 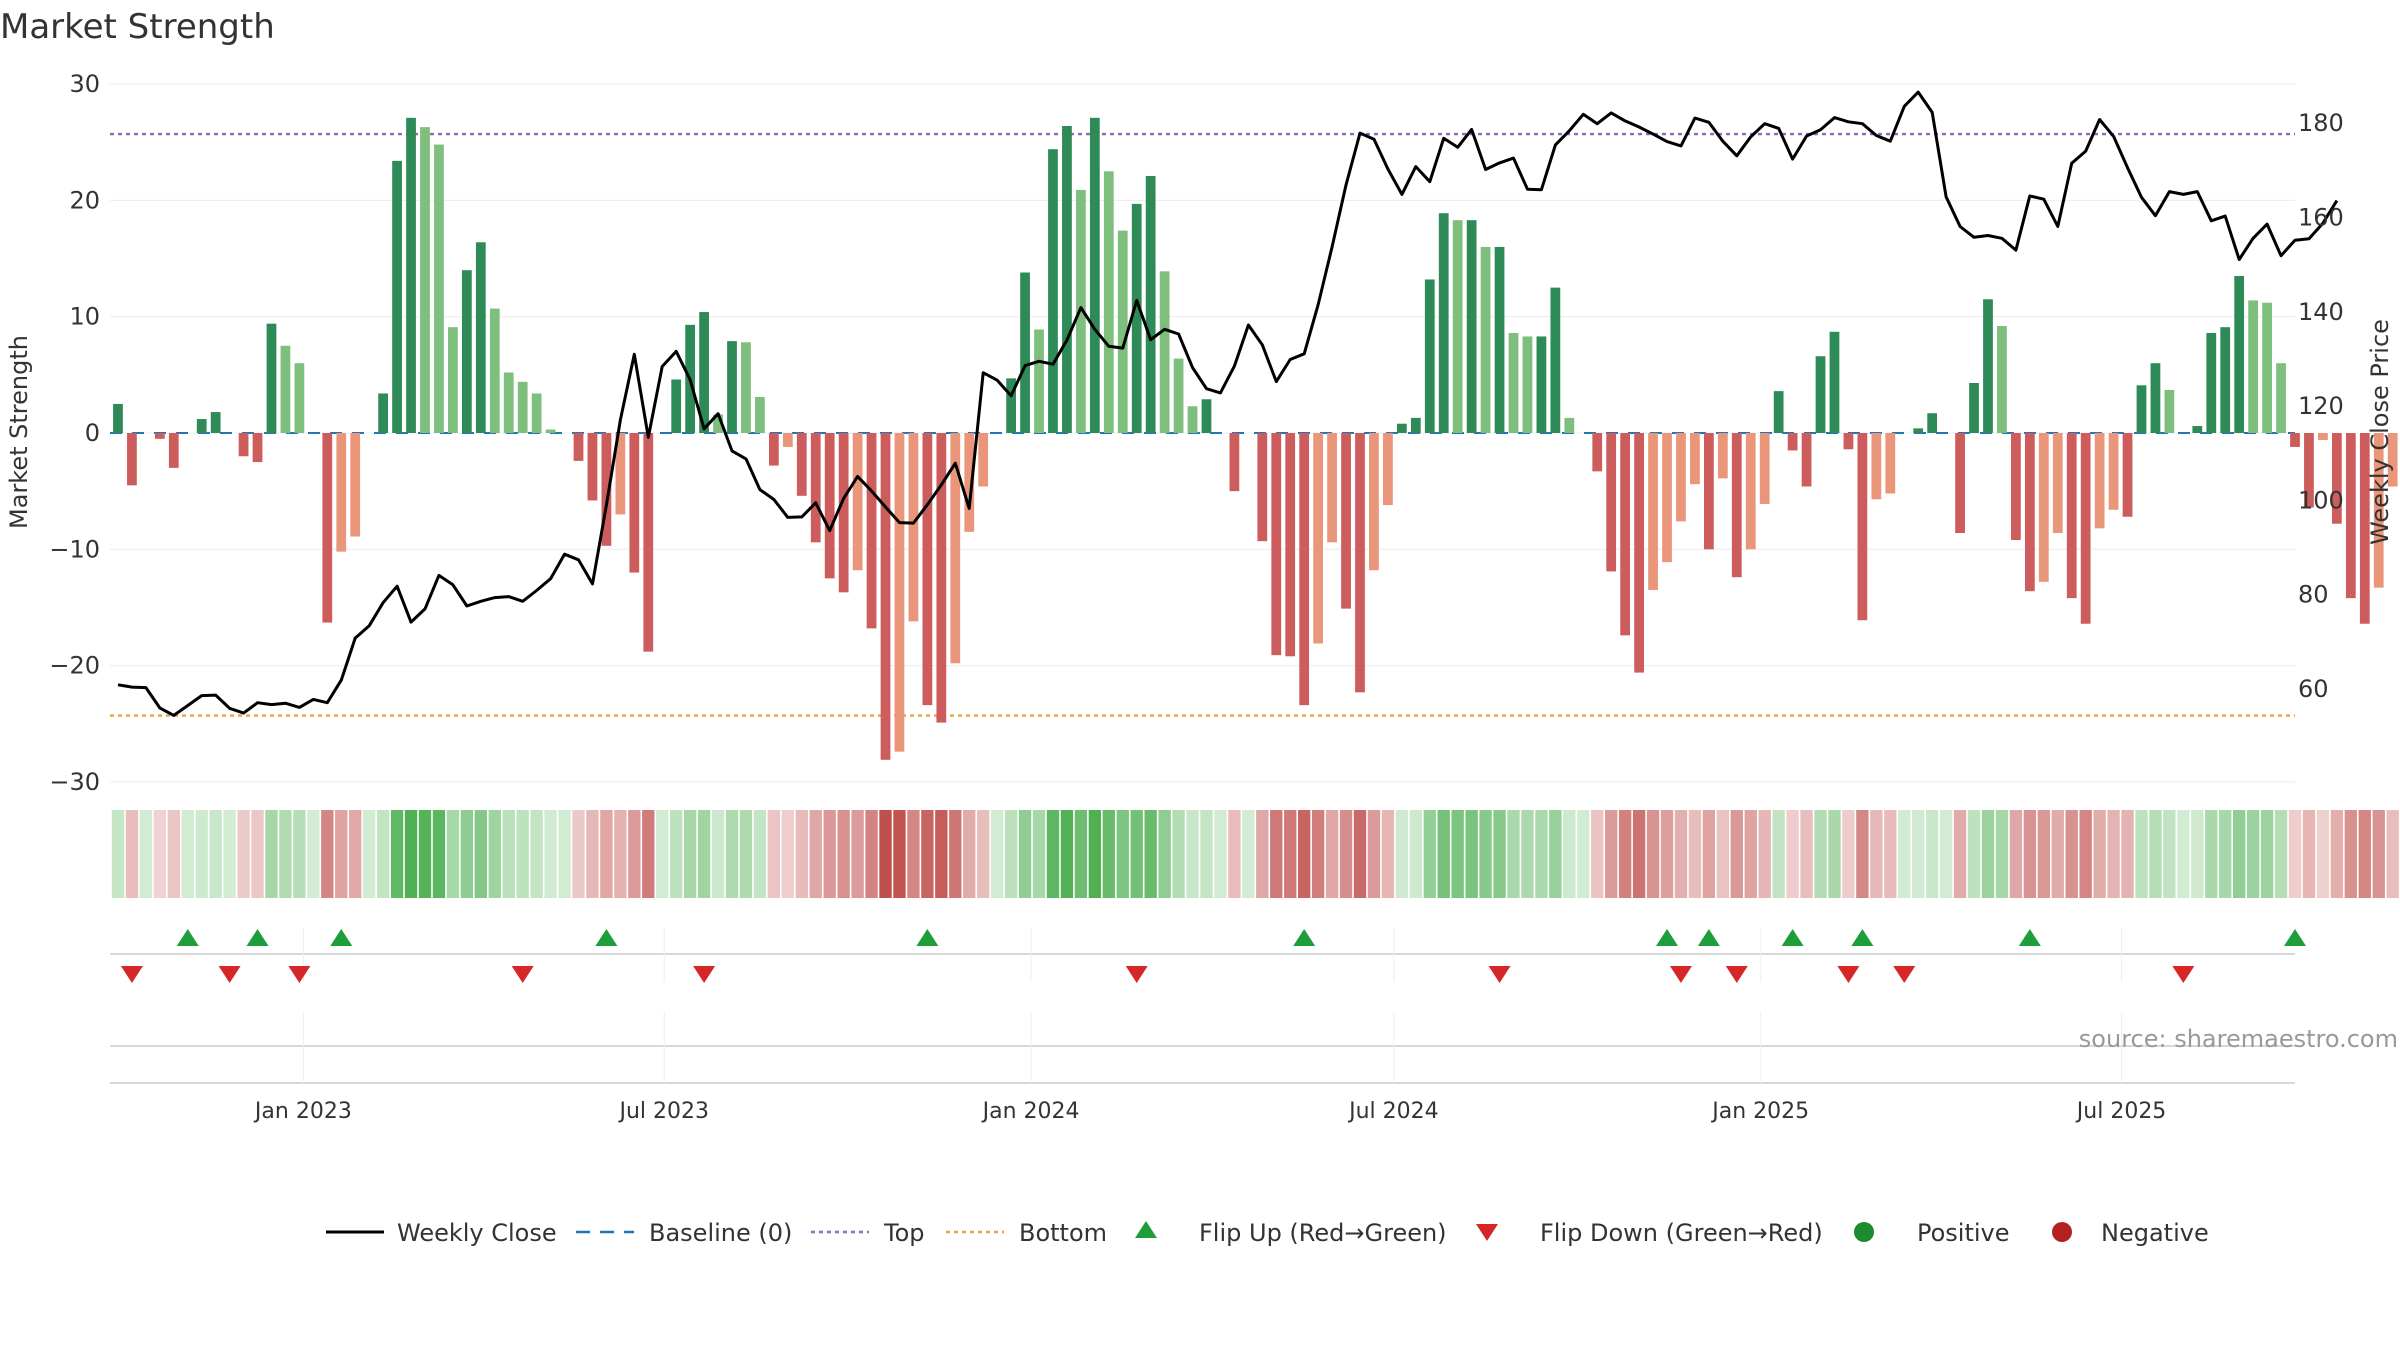 What do you see at coordinates (84, 84) in the screenshot?
I see `y-tick-label: 30` at bounding box center [84, 84].